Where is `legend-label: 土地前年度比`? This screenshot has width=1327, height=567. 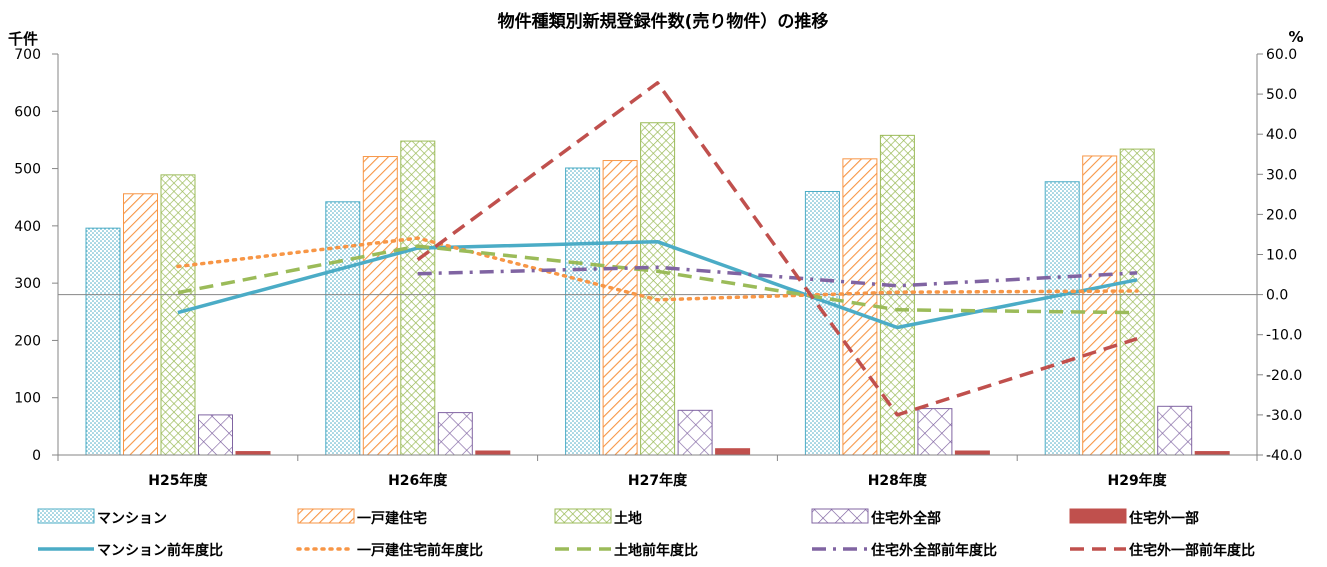 legend-label: 土地前年度比 is located at coordinates (656, 550).